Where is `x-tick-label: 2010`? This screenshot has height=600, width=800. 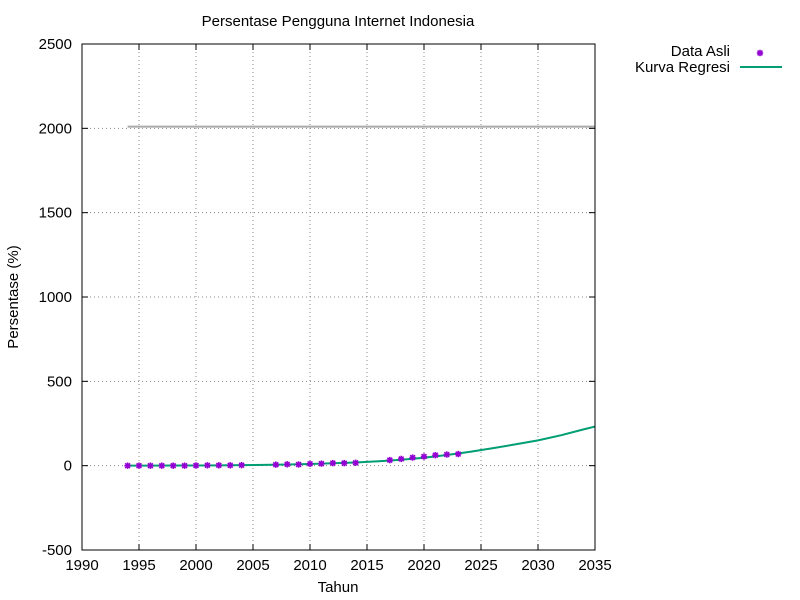 x-tick-label: 2010 is located at coordinates (309, 565).